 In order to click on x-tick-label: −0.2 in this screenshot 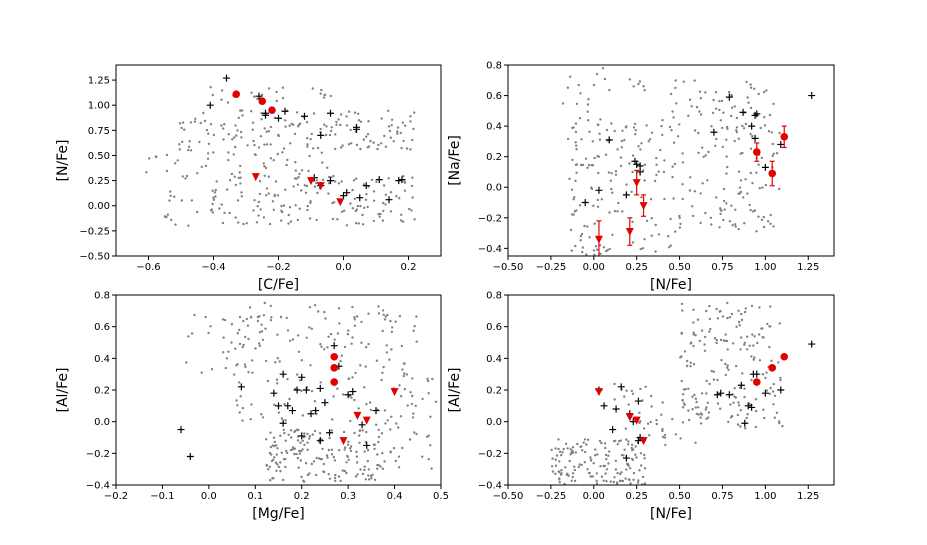, I will do `click(278, 267)`.